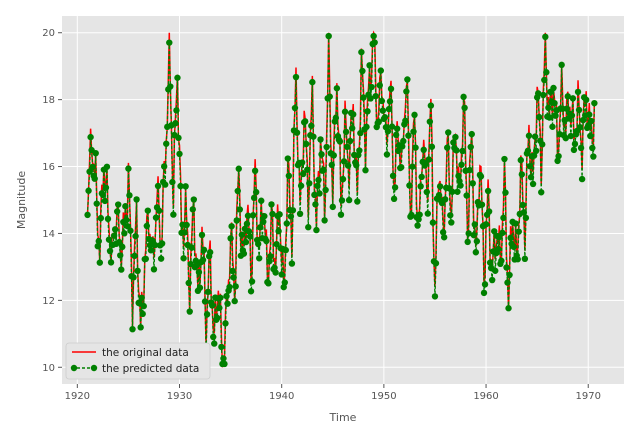  What do you see at coordinates (48, 301) in the screenshot?
I see `y-tick-label: 12` at bounding box center [48, 301].